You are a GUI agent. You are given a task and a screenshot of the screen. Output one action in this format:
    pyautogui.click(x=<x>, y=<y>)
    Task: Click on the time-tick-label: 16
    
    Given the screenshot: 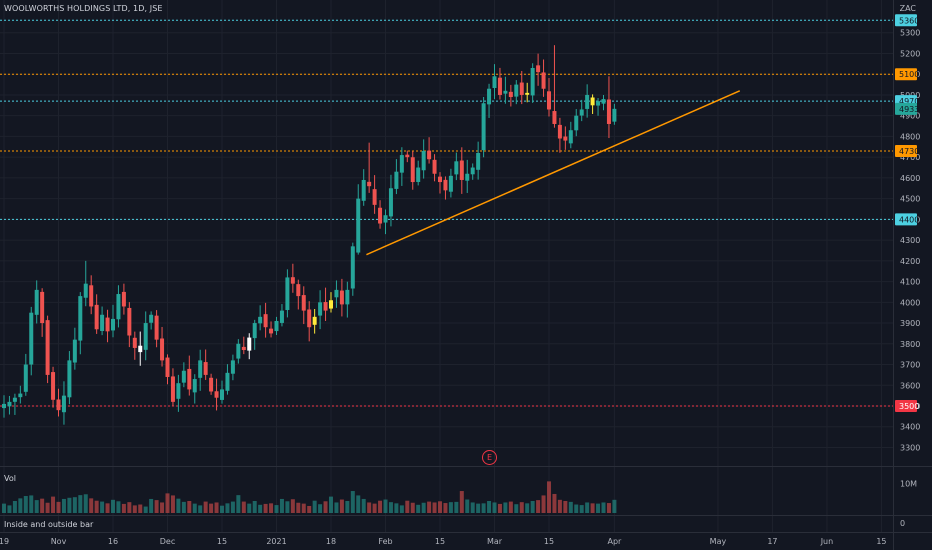 What is the action you would take?
    pyautogui.click(x=113, y=541)
    